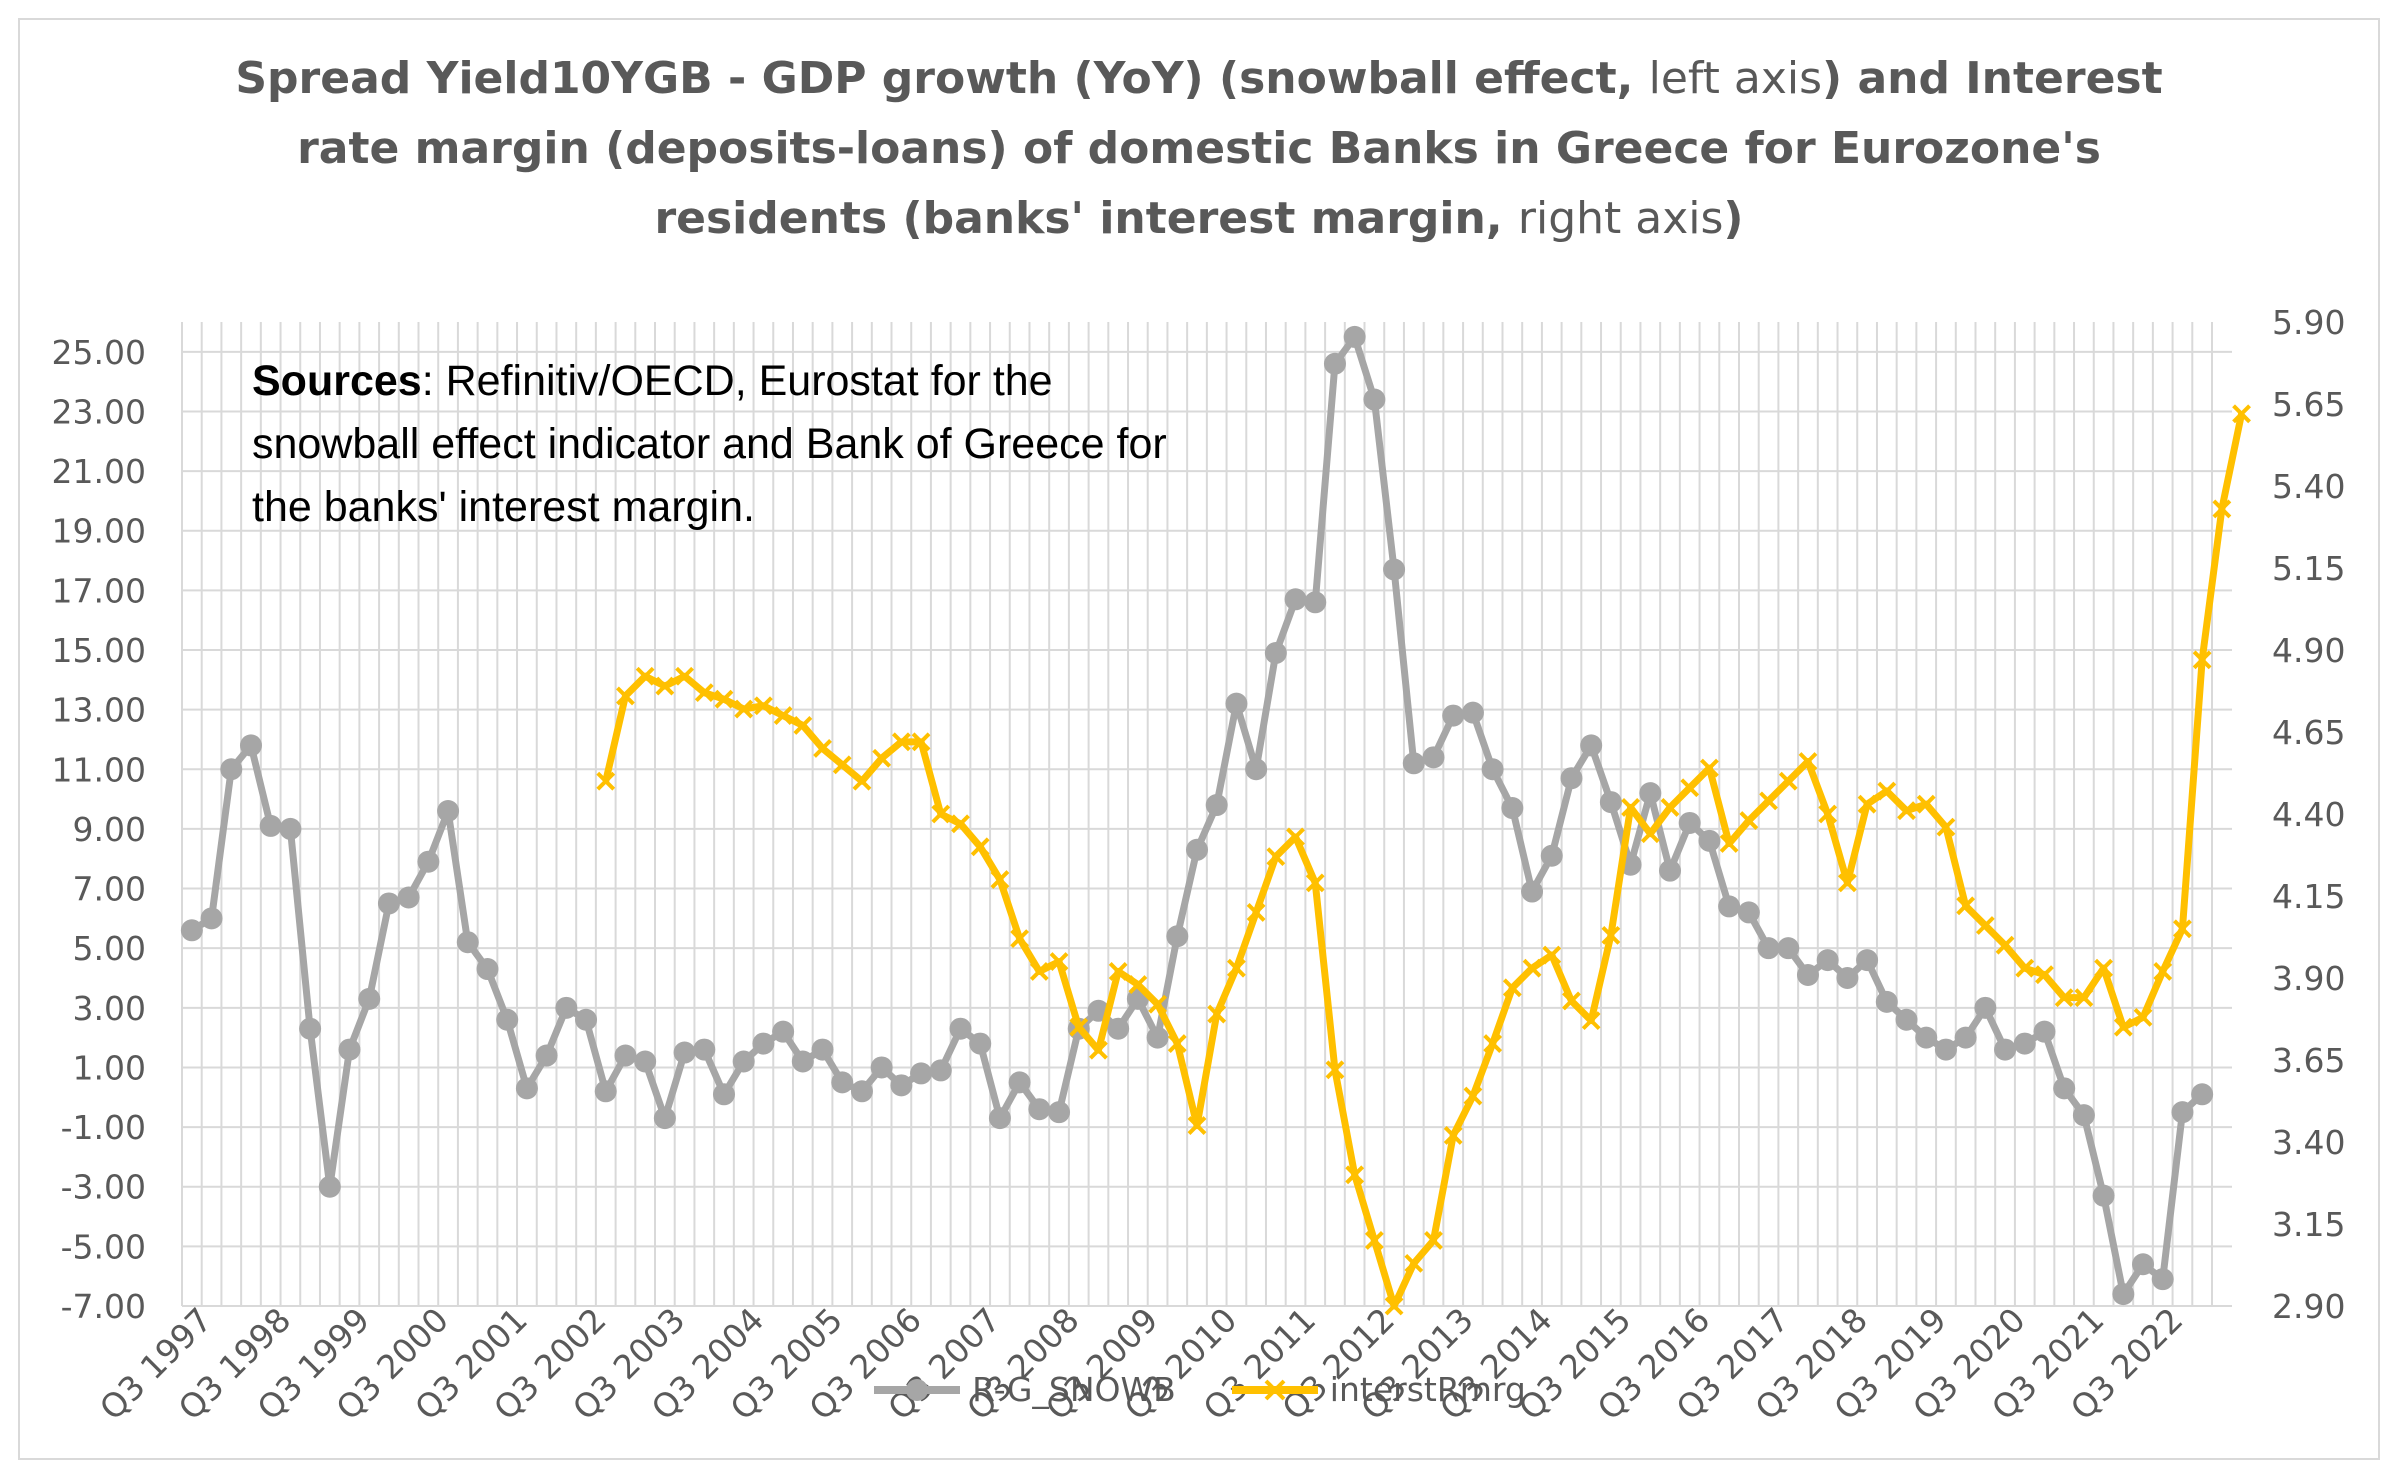 The image size is (2398, 1478). Describe the element at coordinates (1620, 218) in the screenshot. I see `title-part: right axis` at that location.